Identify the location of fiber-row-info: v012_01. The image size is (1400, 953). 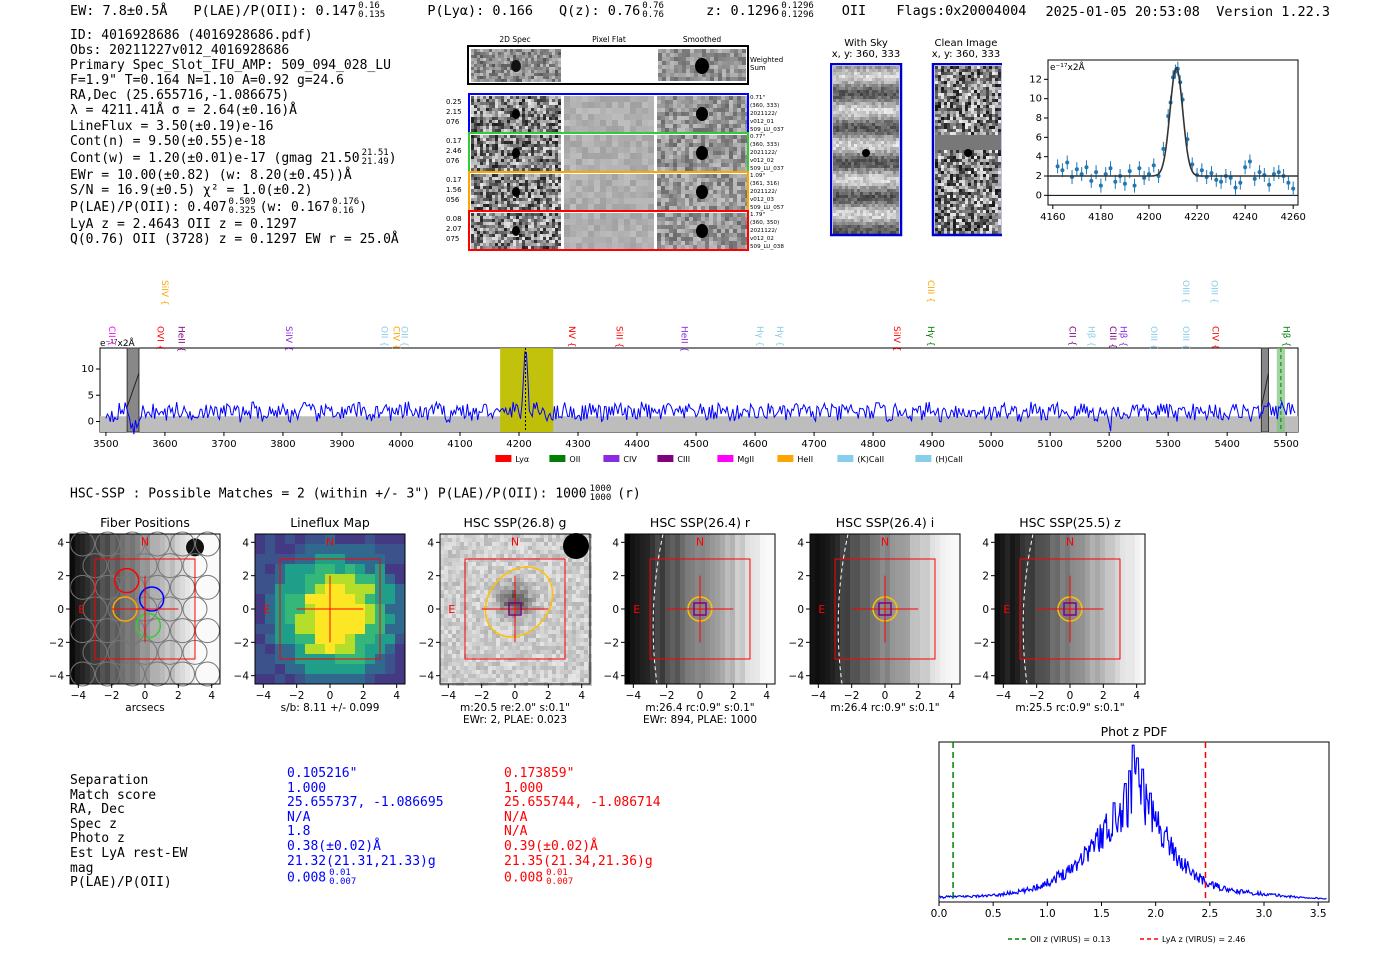
(762, 122).